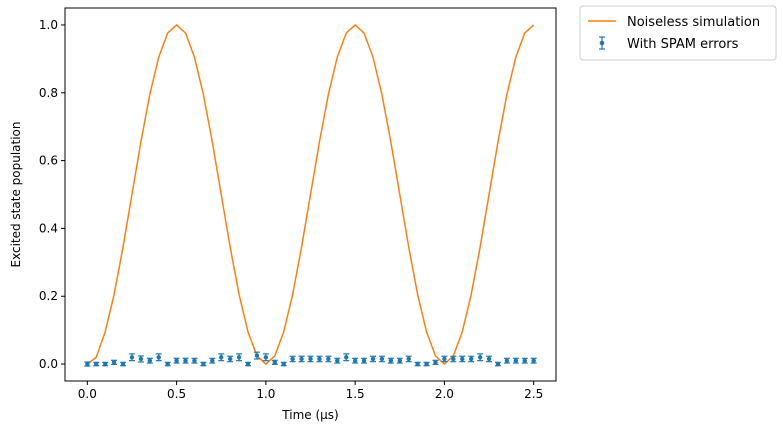 The image size is (783, 436). I want to click on y-tick-label: 0.4, so click(48, 228).